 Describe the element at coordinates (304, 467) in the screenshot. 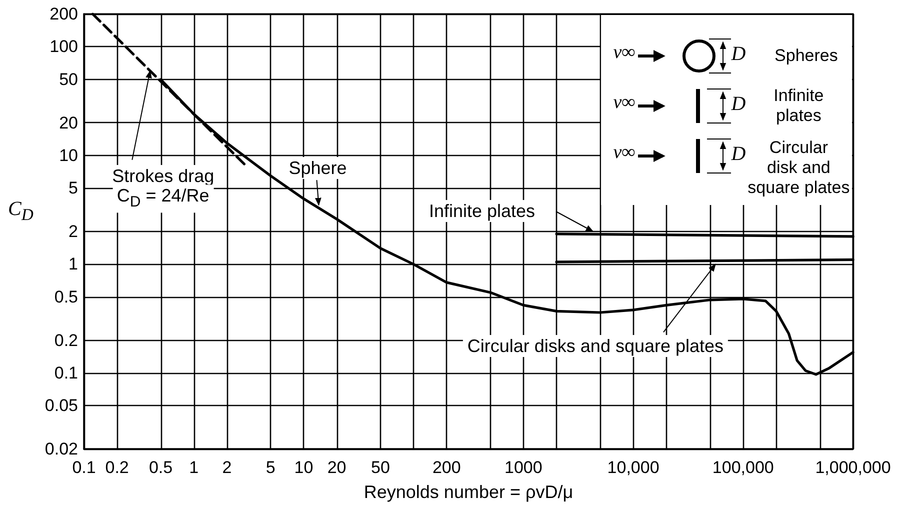

I see `x-tick-label: 10` at that location.